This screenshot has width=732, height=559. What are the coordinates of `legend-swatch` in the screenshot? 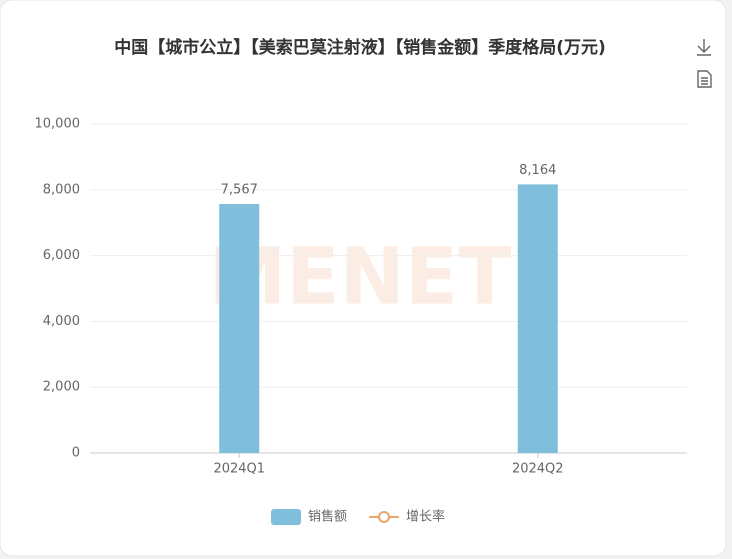 It's located at (286, 517).